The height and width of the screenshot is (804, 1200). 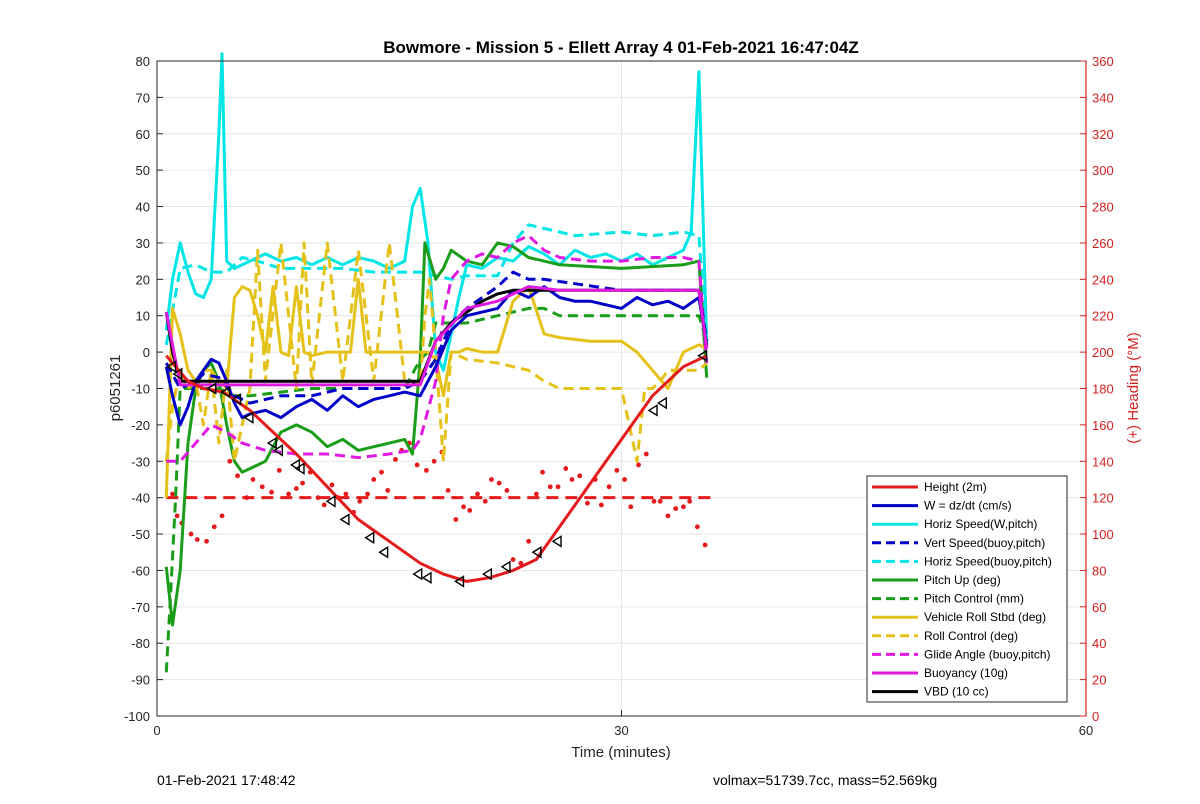 I want to click on x-axis-label: Time (minutes), so click(x=620, y=752).